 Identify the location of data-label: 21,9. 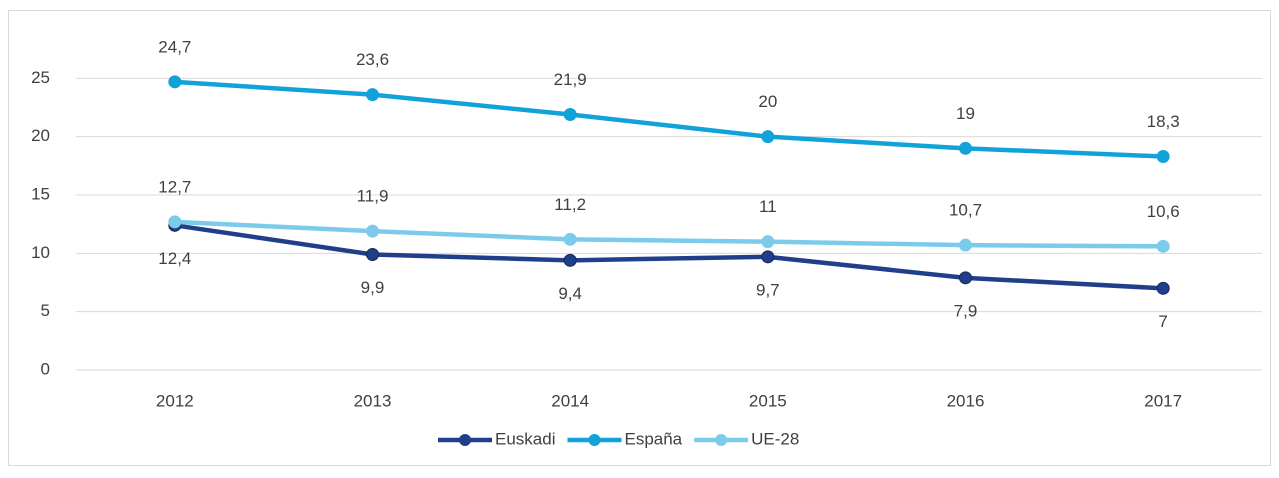
(570, 79).